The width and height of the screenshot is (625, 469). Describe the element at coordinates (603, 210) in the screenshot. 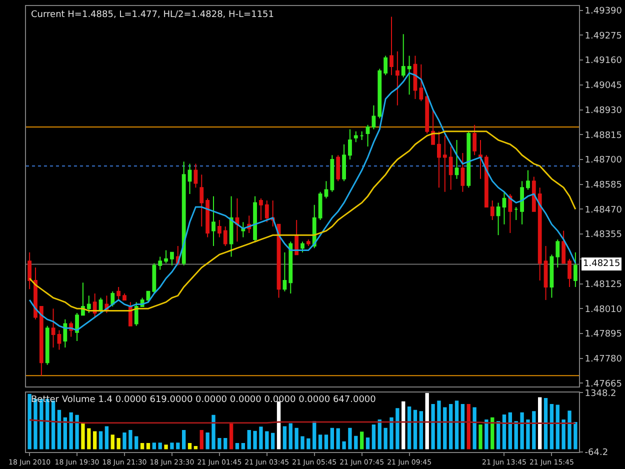

I see `y-tick-label: 1.48470` at that location.